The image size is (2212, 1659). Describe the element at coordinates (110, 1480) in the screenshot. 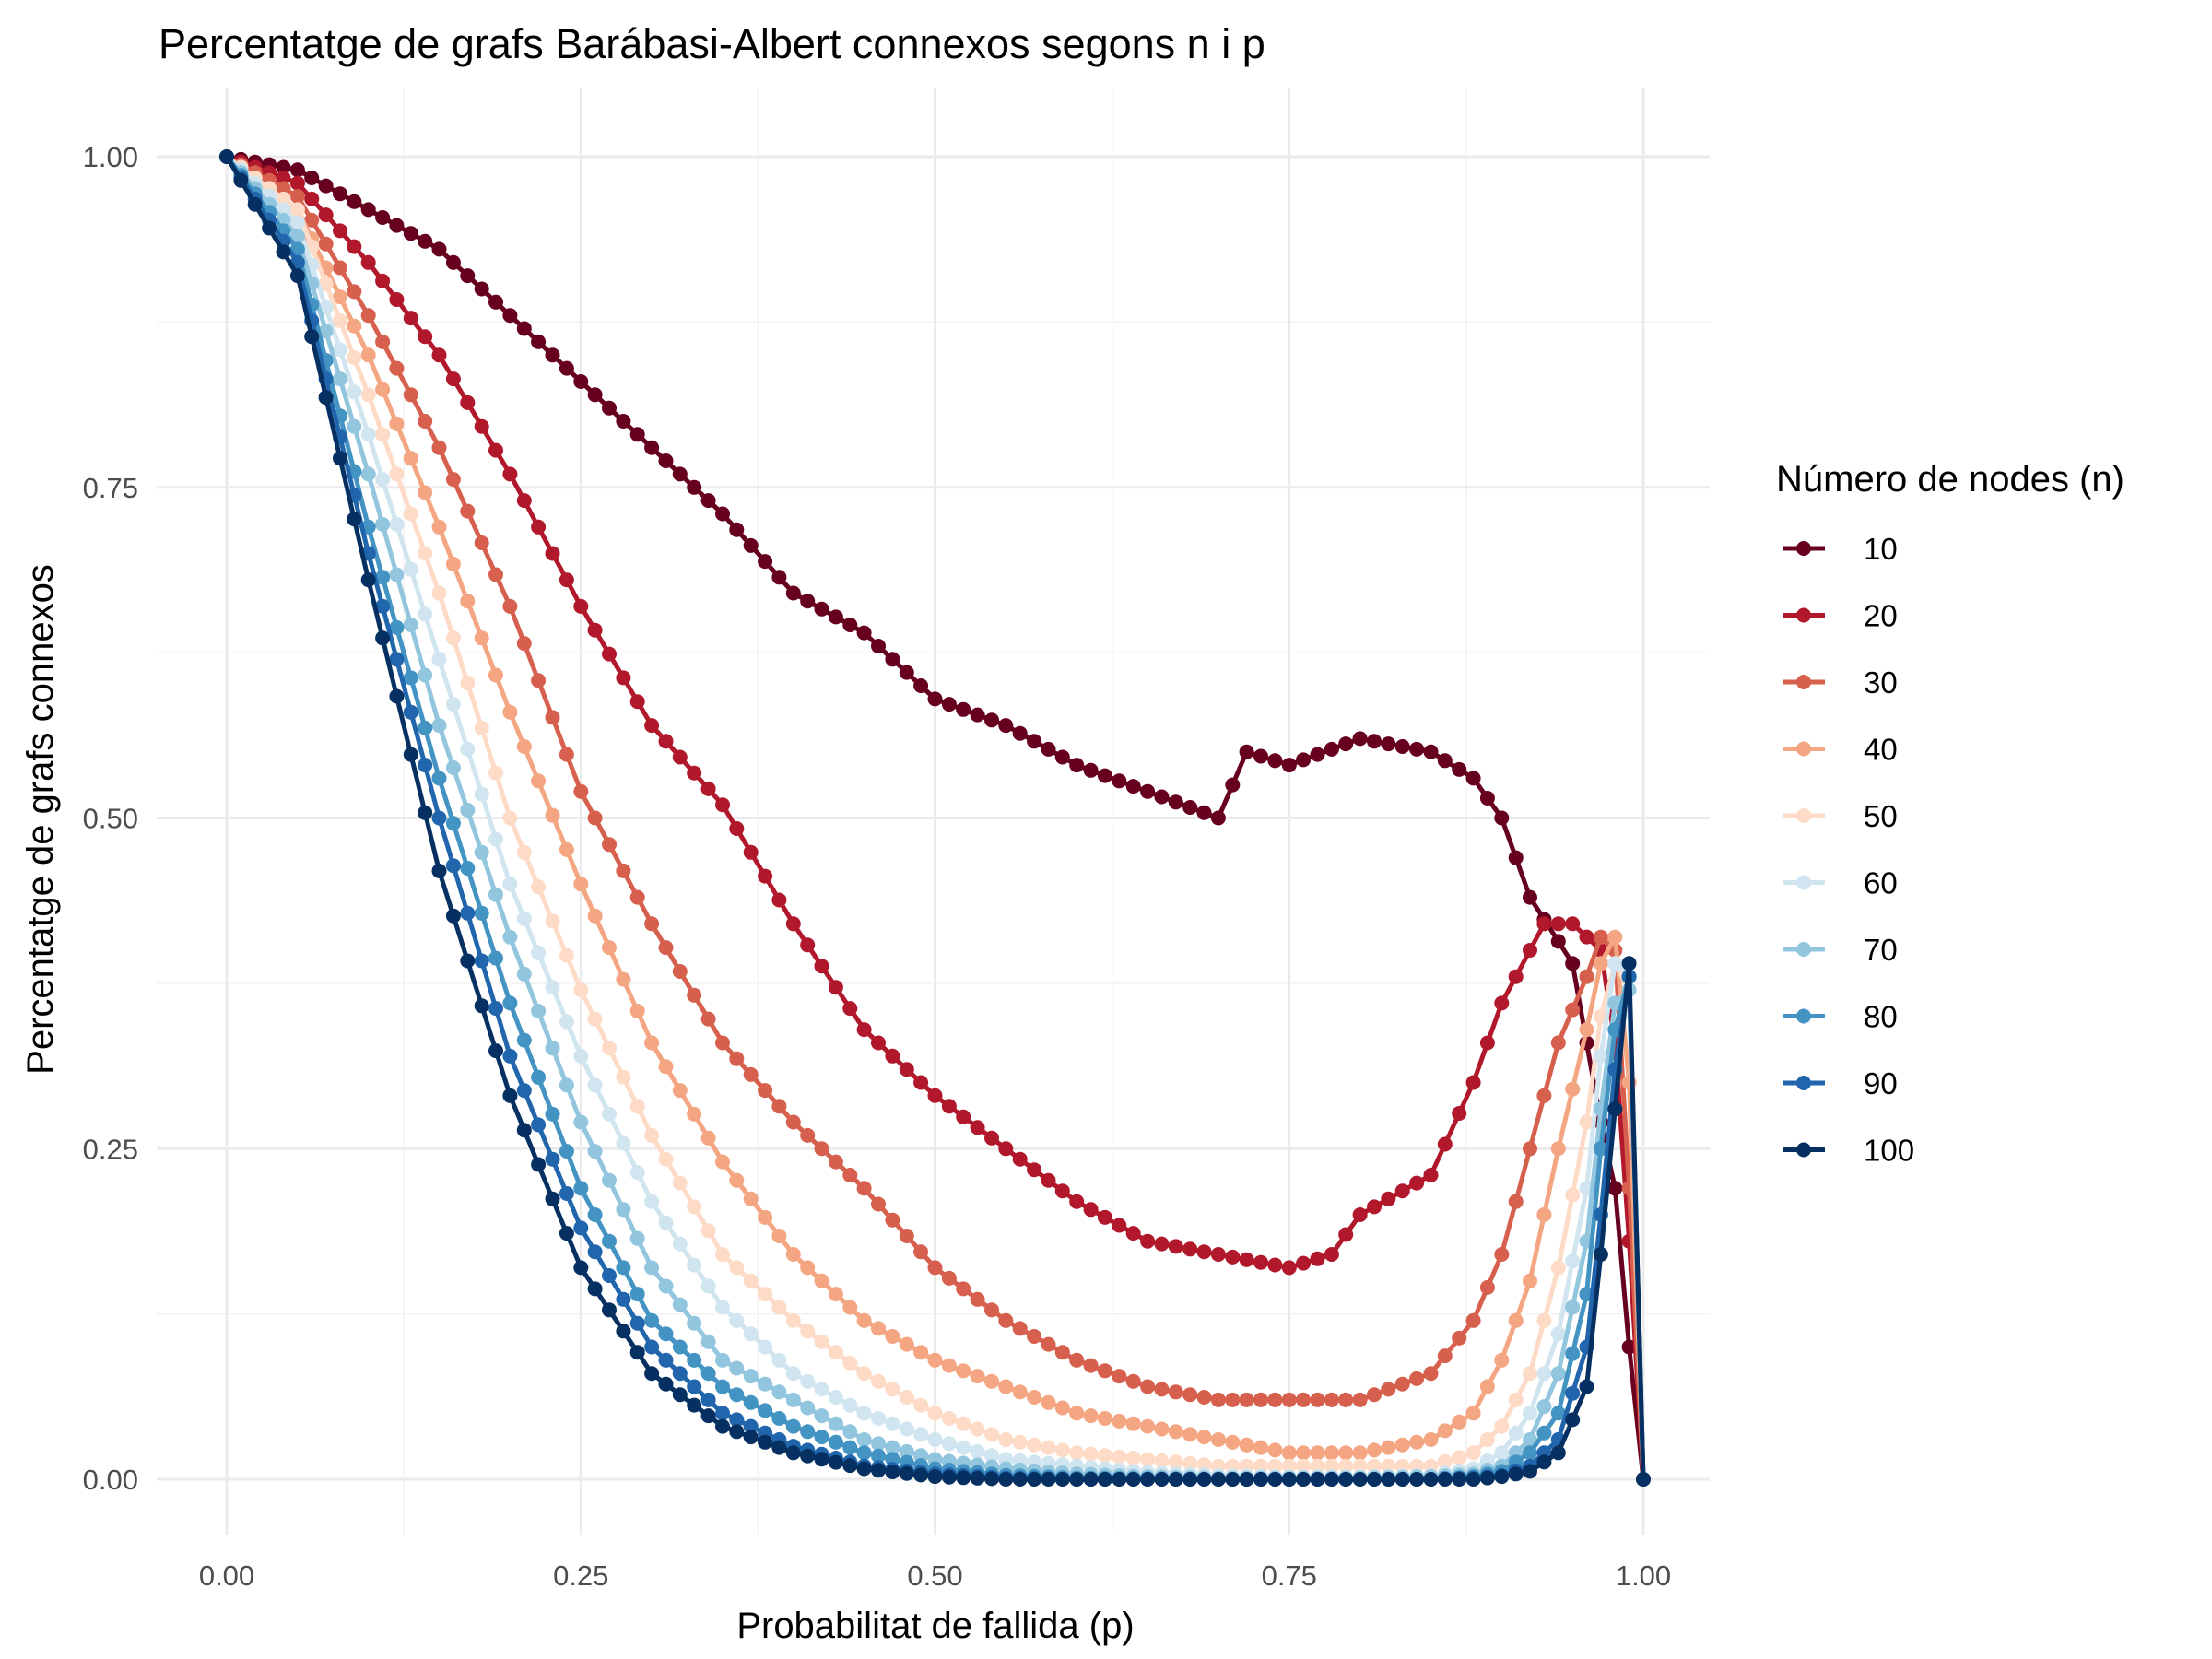

I see `y-tick-label: 0.00` at that location.